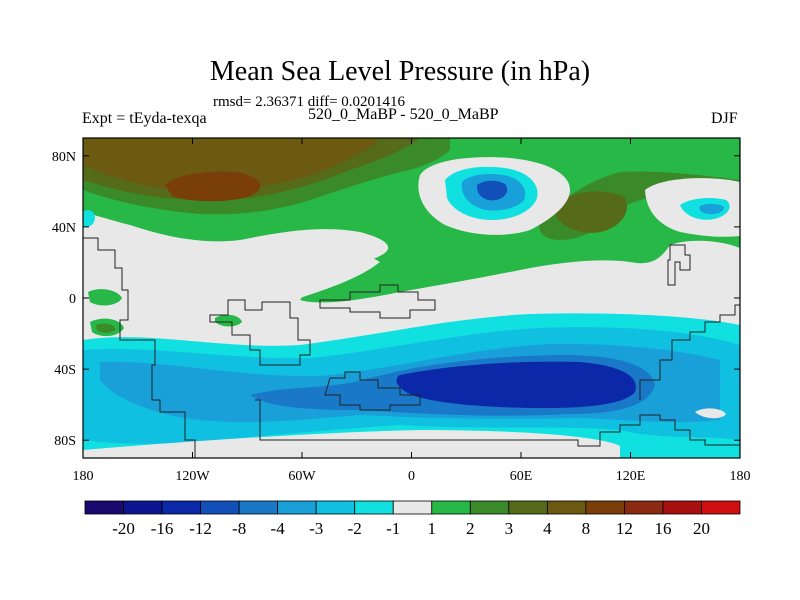 The image size is (800, 600). What do you see at coordinates (278, 528) in the screenshot?
I see `colorbar-label: -4` at bounding box center [278, 528].